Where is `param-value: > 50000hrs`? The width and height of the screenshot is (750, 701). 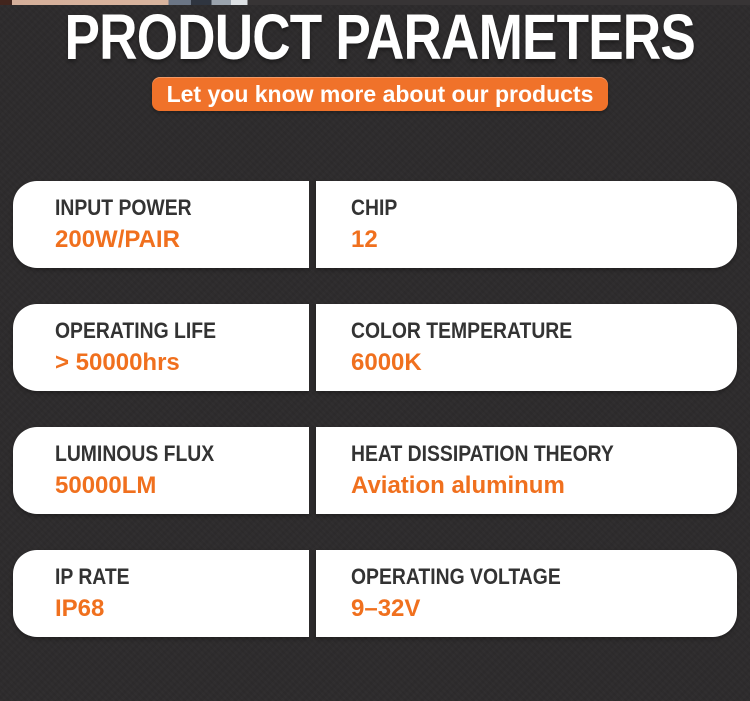 param-value: > 50000hrs is located at coordinates (117, 363).